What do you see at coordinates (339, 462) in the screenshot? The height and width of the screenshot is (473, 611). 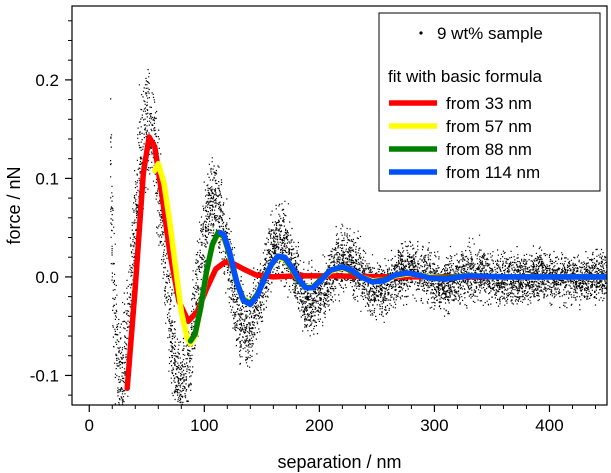 I see `x-axis-title: separation / nm` at bounding box center [339, 462].